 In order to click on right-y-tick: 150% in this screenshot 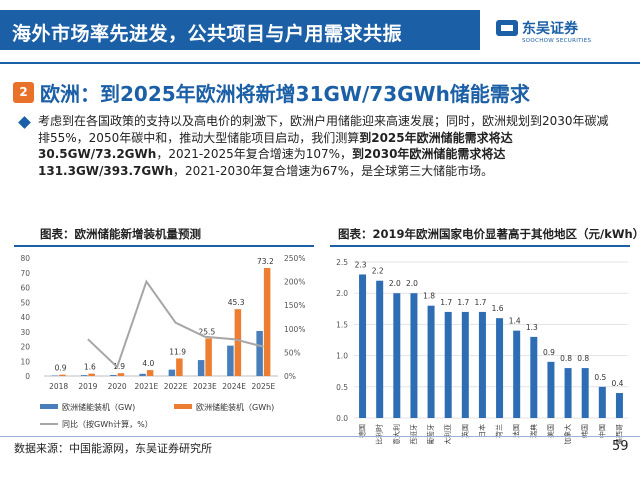, I will do `click(294, 305)`.